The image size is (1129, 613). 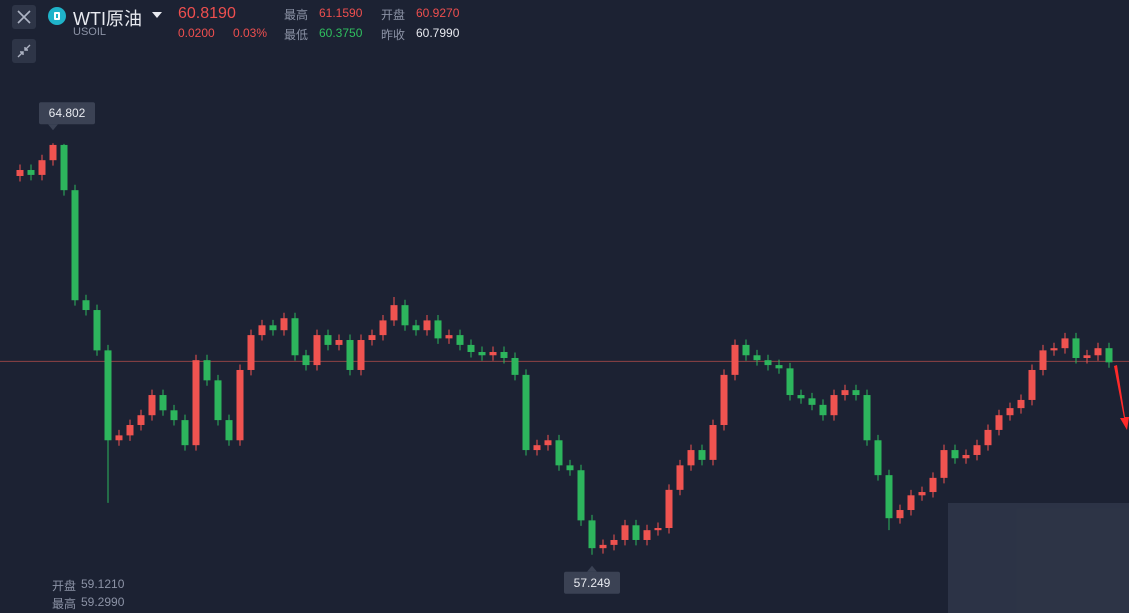 I want to click on selection-shade, so click(x=1038, y=558).